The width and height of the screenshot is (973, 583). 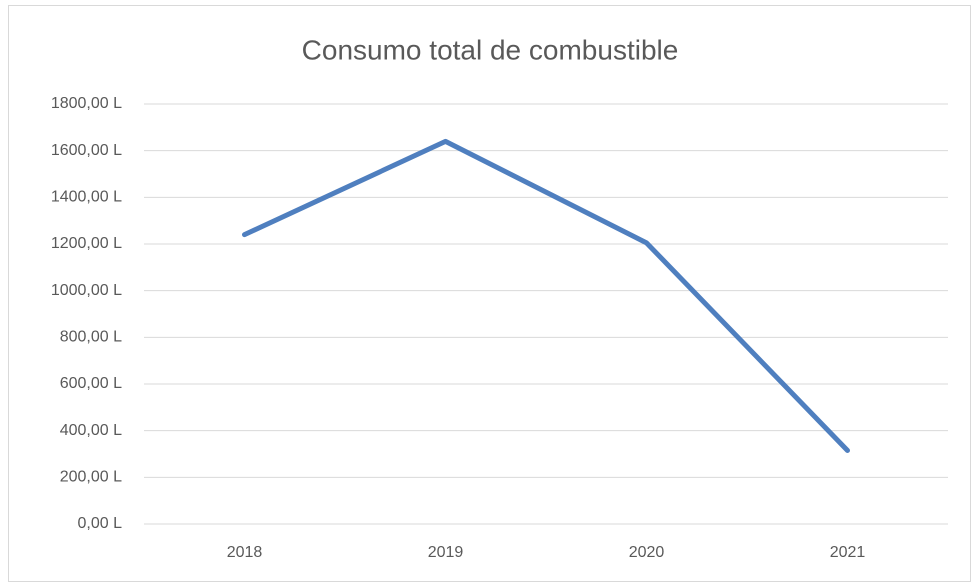 What do you see at coordinates (490, 49) in the screenshot?
I see `chart-title: Consumo total de combustible` at bounding box center [490, 49].